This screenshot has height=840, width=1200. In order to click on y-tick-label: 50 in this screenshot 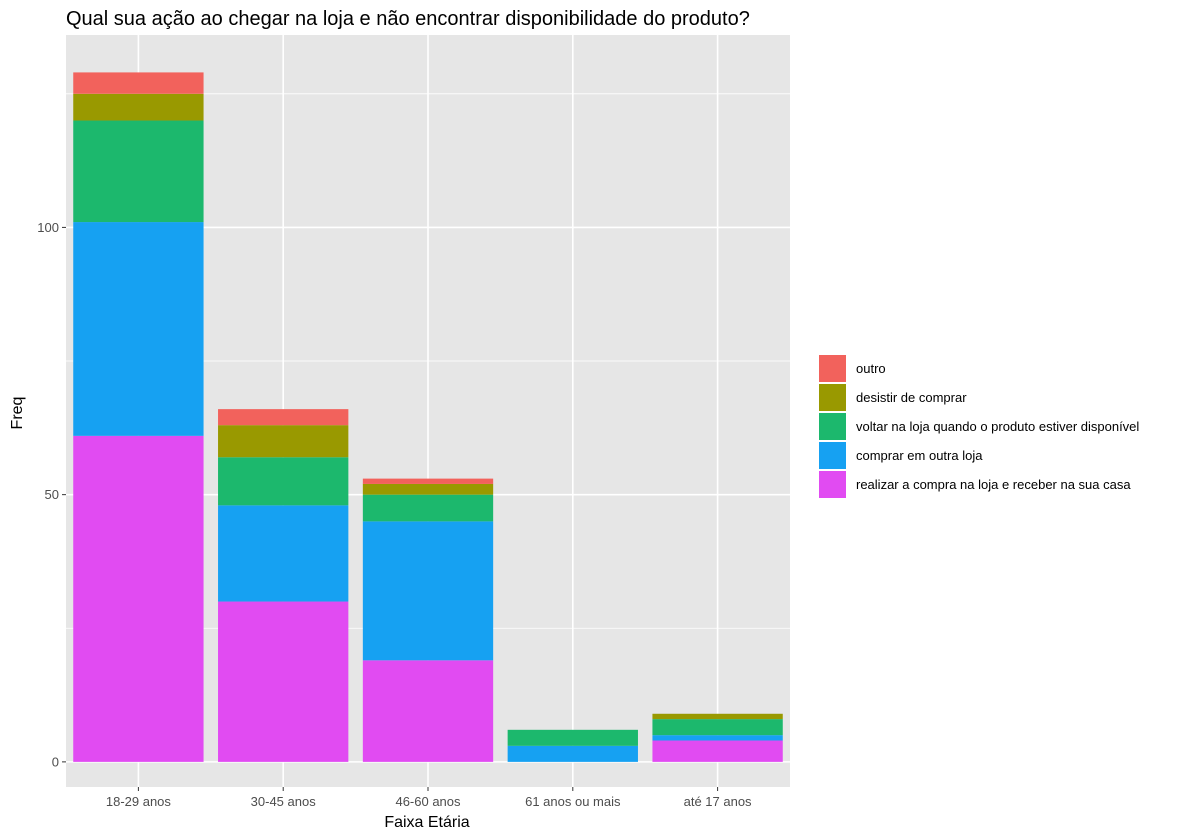, I will do `click(52, 494)`.